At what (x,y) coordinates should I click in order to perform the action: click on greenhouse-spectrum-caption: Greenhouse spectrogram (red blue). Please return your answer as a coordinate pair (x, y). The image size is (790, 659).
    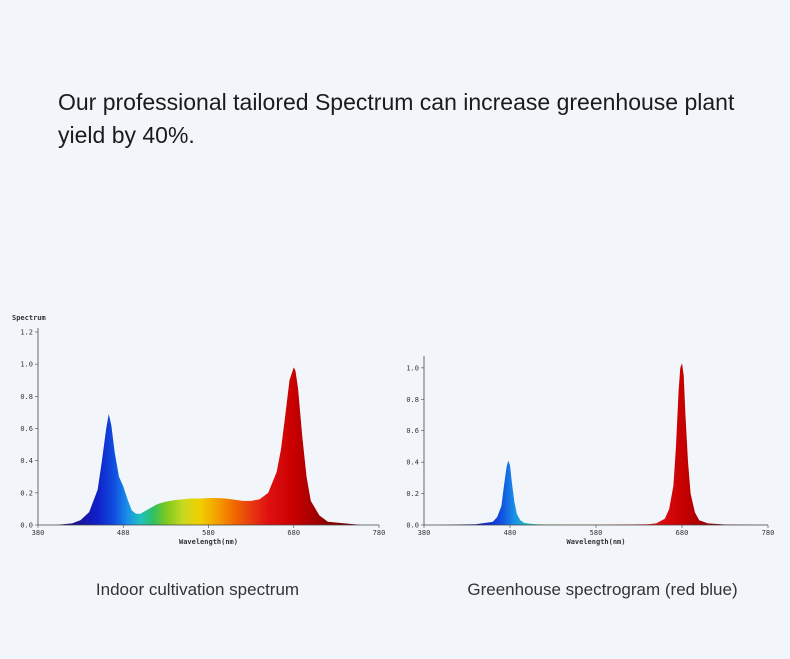
    Looking at the image, I should click on (602, 589).